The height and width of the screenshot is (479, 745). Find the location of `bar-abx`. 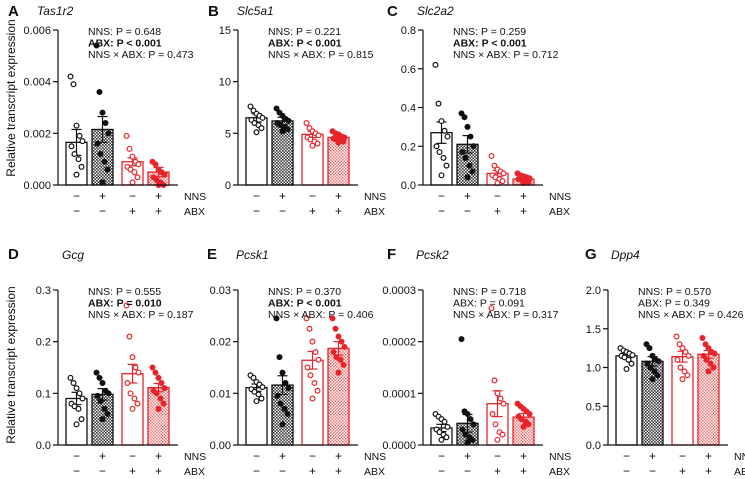

bar-abx is located at coordinates (312, 402).